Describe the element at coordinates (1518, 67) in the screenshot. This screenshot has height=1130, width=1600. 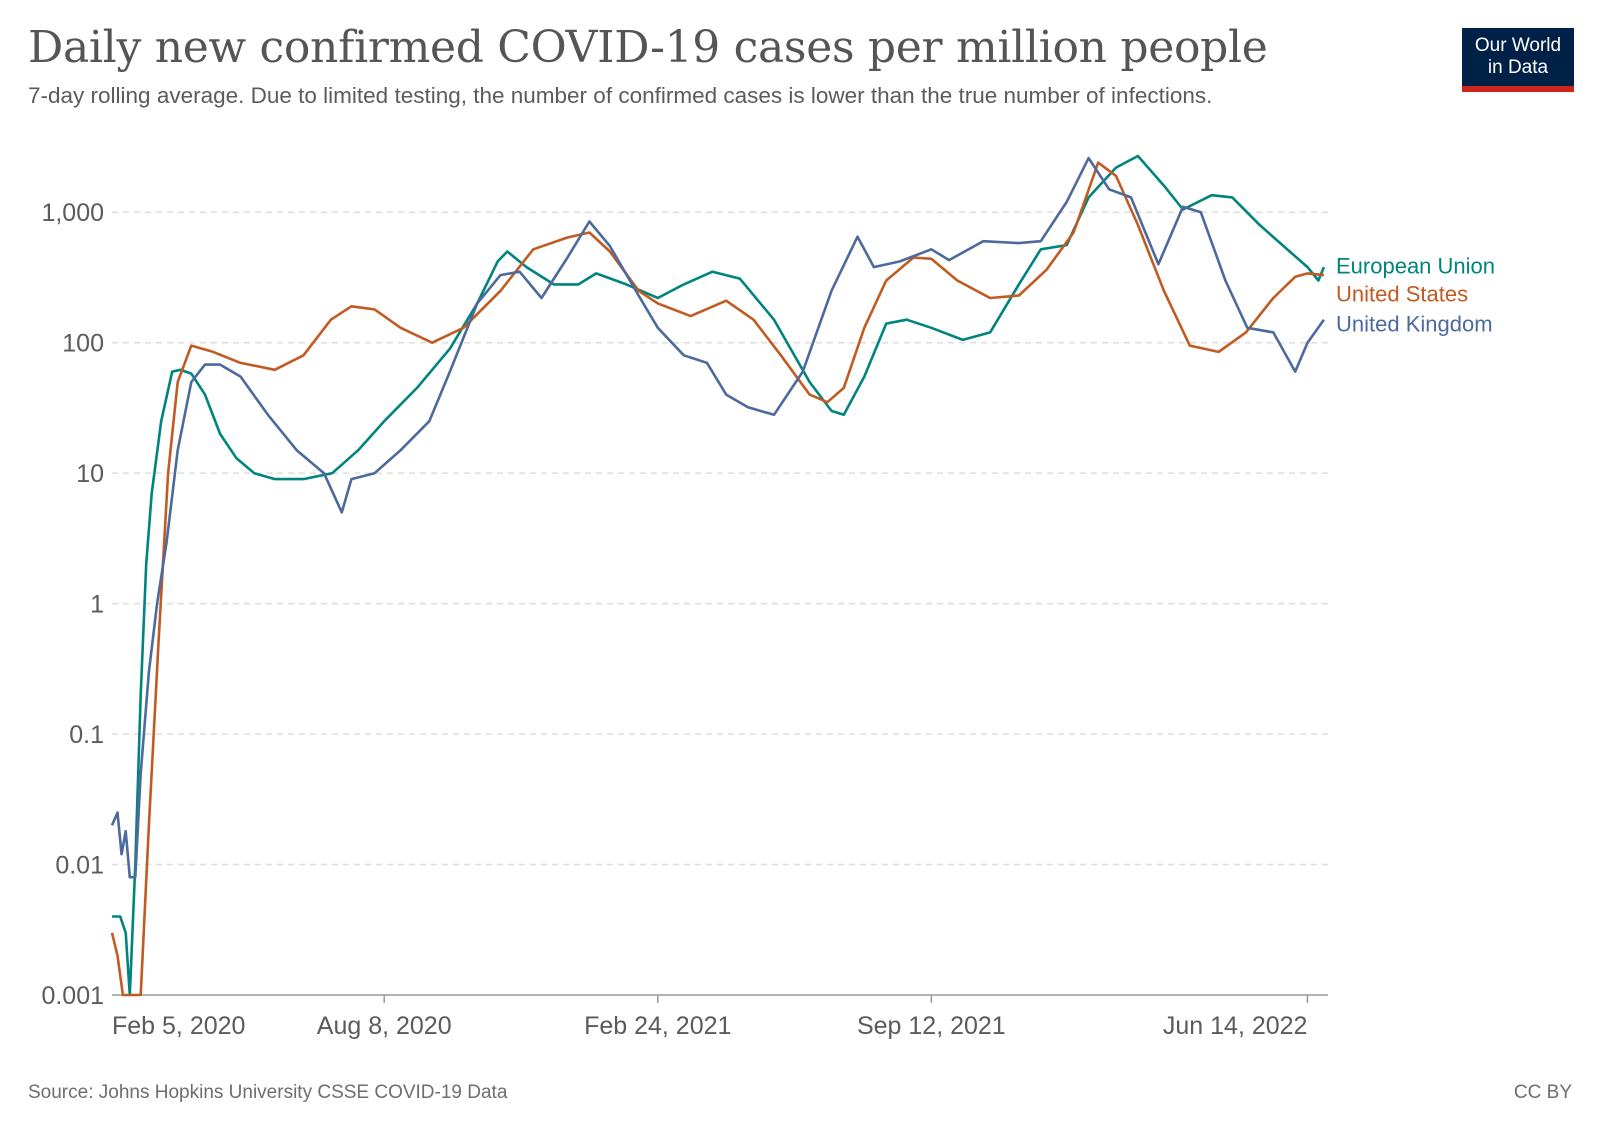
I see `logo-line-2: in Data` at that location.